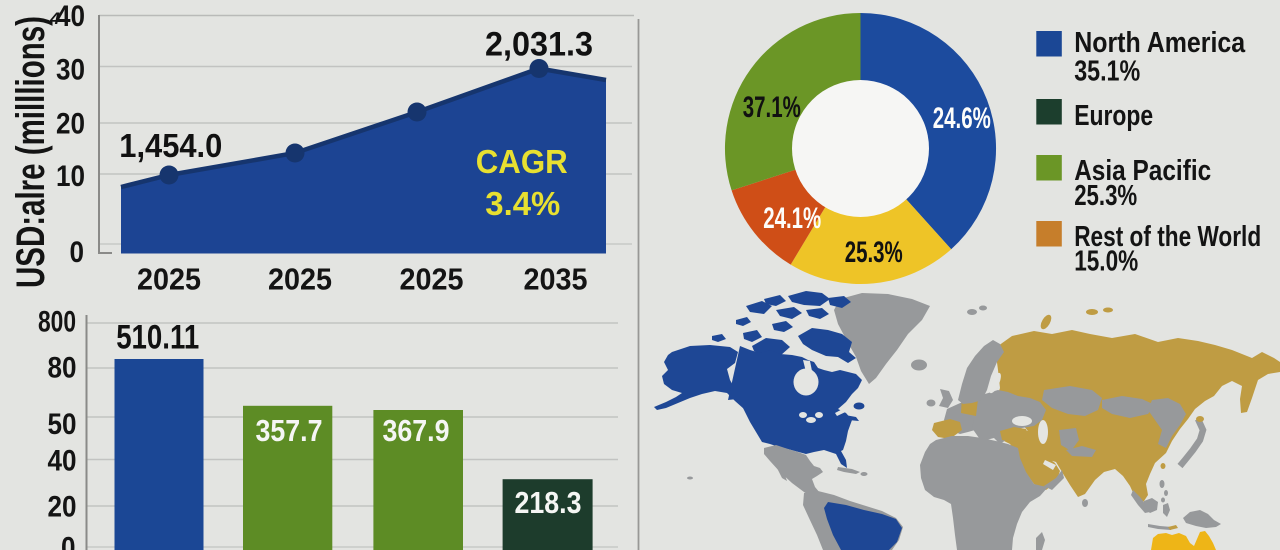 The height and width of the screenshot is (550, 1280). Describe the element at coordinates (1160, 43) in the screenshot. I see `svg-text: North America` at that location.